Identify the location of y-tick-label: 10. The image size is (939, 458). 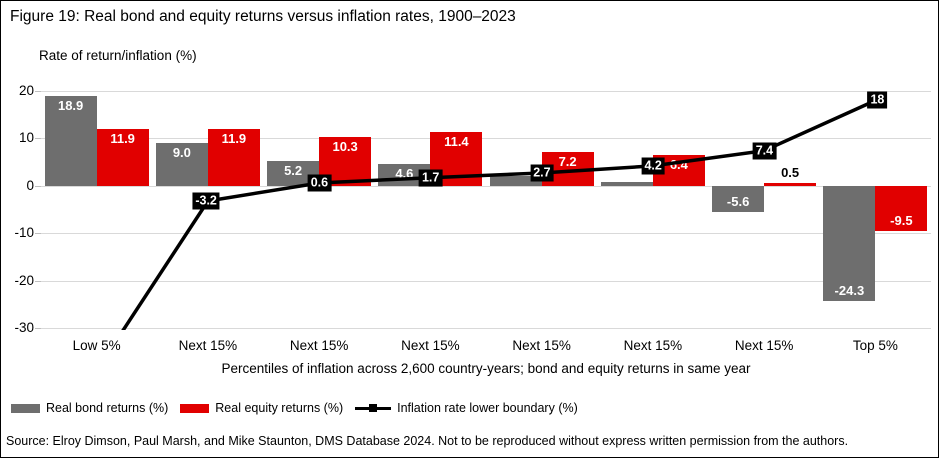
(26, 138).